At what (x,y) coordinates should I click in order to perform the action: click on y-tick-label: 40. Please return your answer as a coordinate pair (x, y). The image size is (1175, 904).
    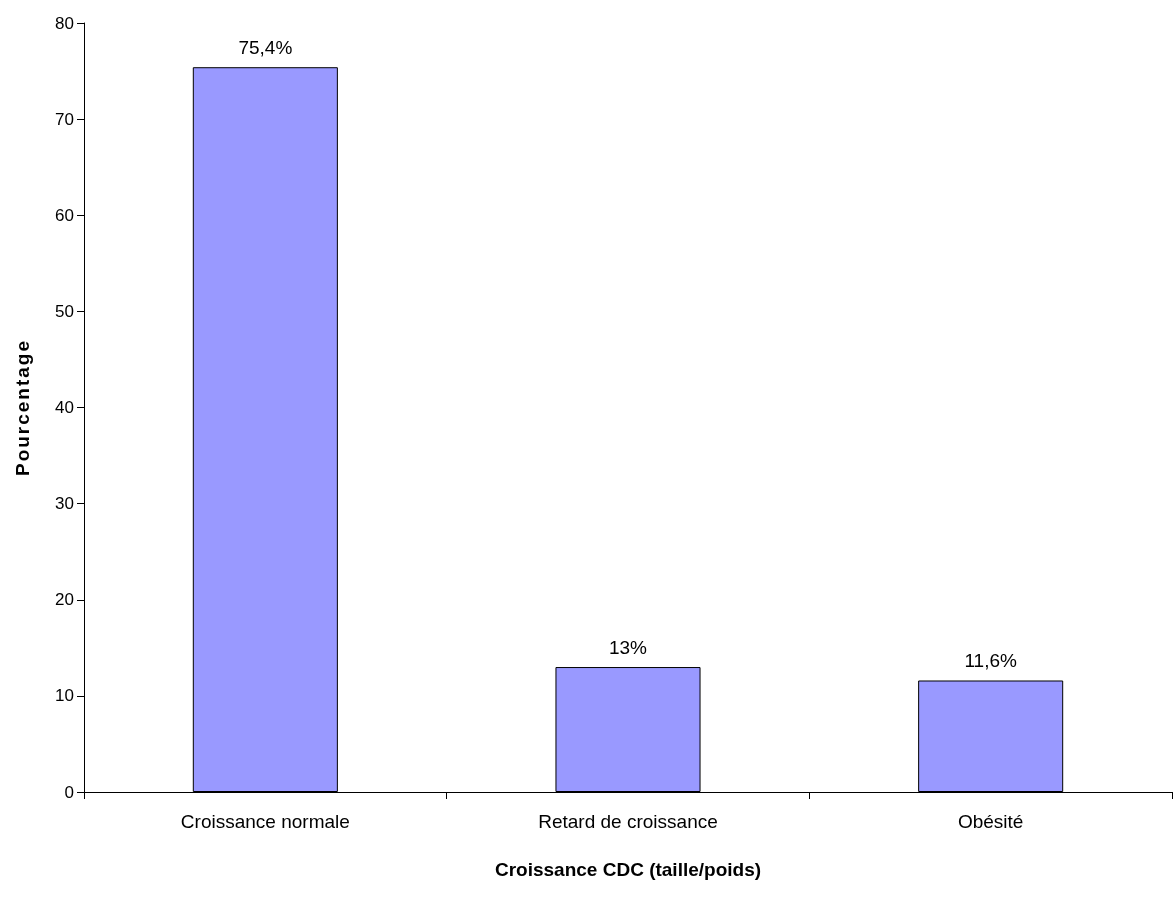
    Looking at the image, I should click on (64, 407).